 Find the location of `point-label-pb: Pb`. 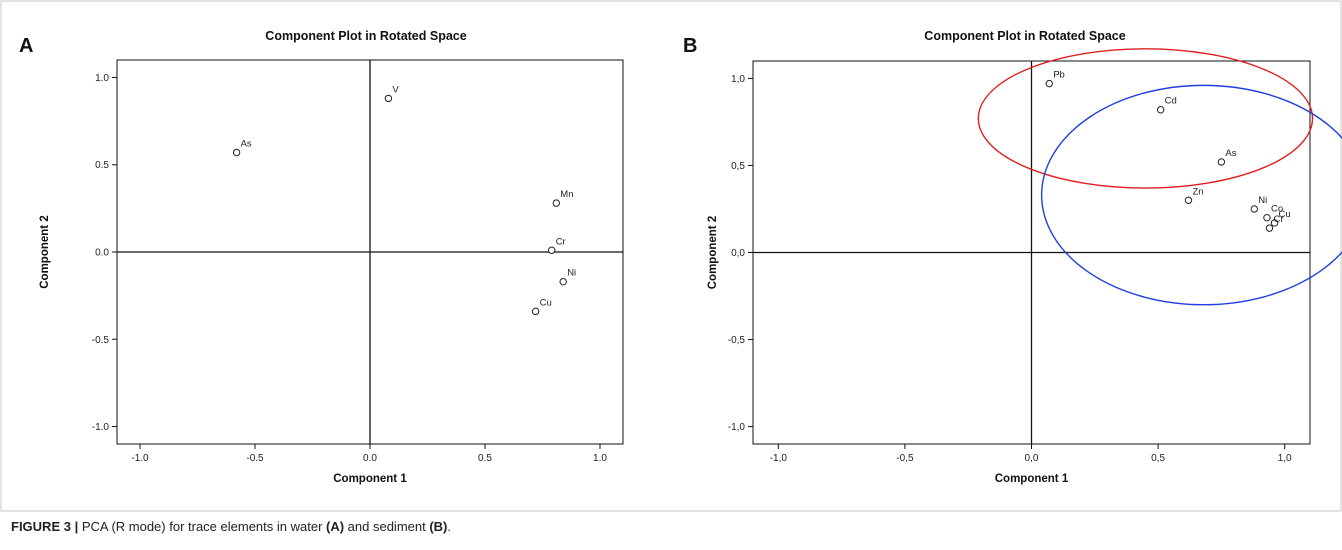

point-label-pb: Pb is located at coordinates (1059, 75).